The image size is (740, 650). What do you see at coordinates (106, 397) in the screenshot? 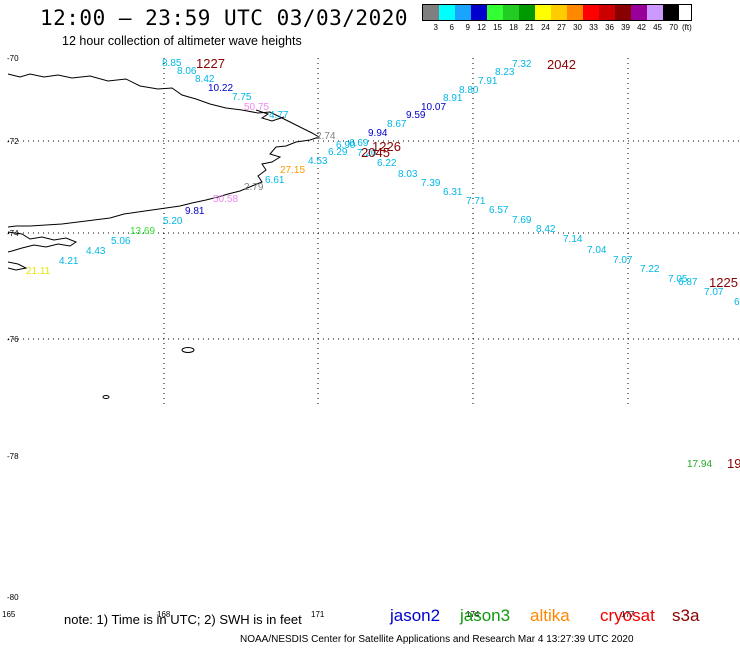
I see `island-tiny` at bounding box center [106, 397].